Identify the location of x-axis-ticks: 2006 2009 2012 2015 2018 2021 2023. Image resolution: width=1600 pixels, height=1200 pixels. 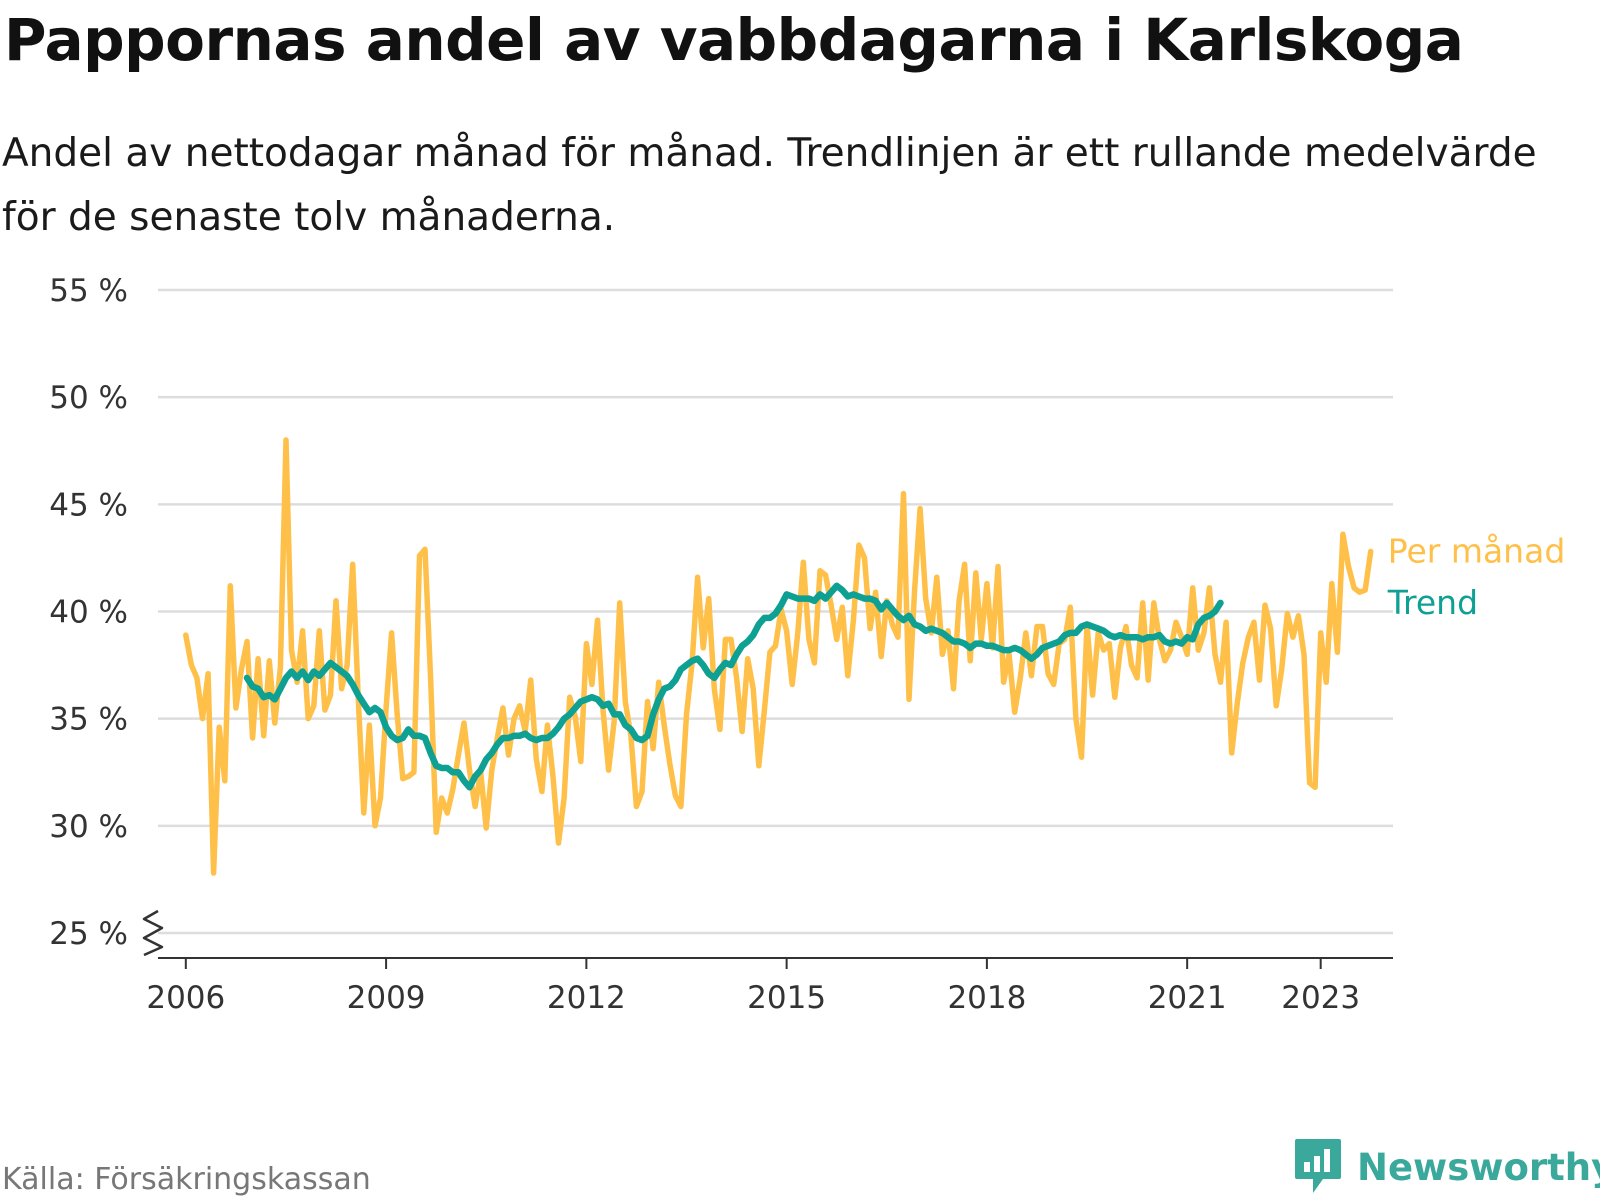
(753, 987).